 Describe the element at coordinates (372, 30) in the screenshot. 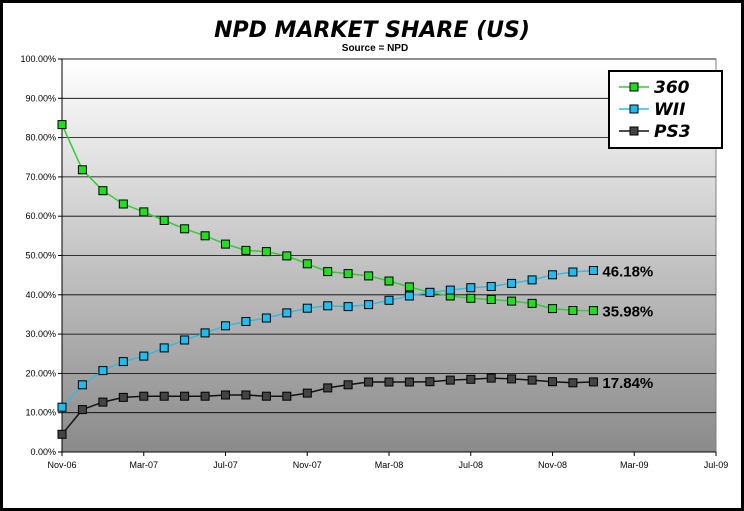

I see `chart-title: NPD MARKET SHARE (US)` at that location.